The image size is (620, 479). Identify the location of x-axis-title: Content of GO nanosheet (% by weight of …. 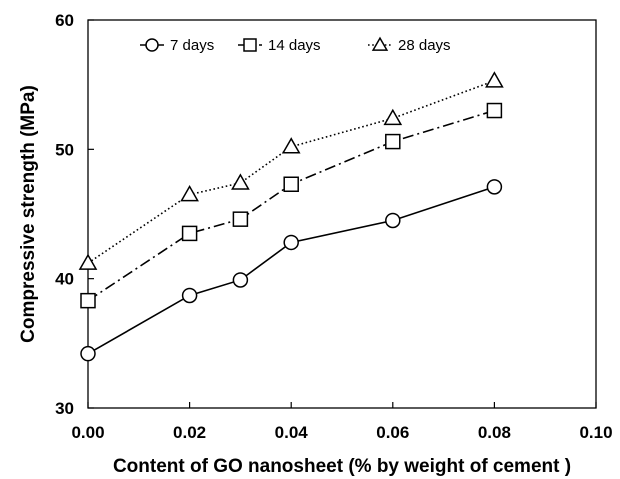
(342, 466).